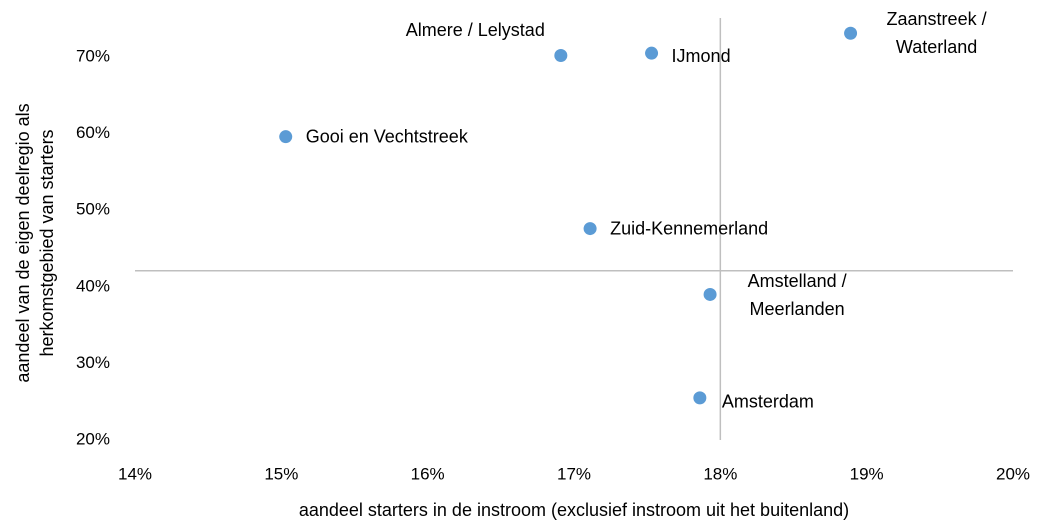 Image resolution: width=1043 pixels, height=527 pixels. Describe the element at coordinates (93, 132) in the screenshot. I see `y-tick-label: 60%` at that location.